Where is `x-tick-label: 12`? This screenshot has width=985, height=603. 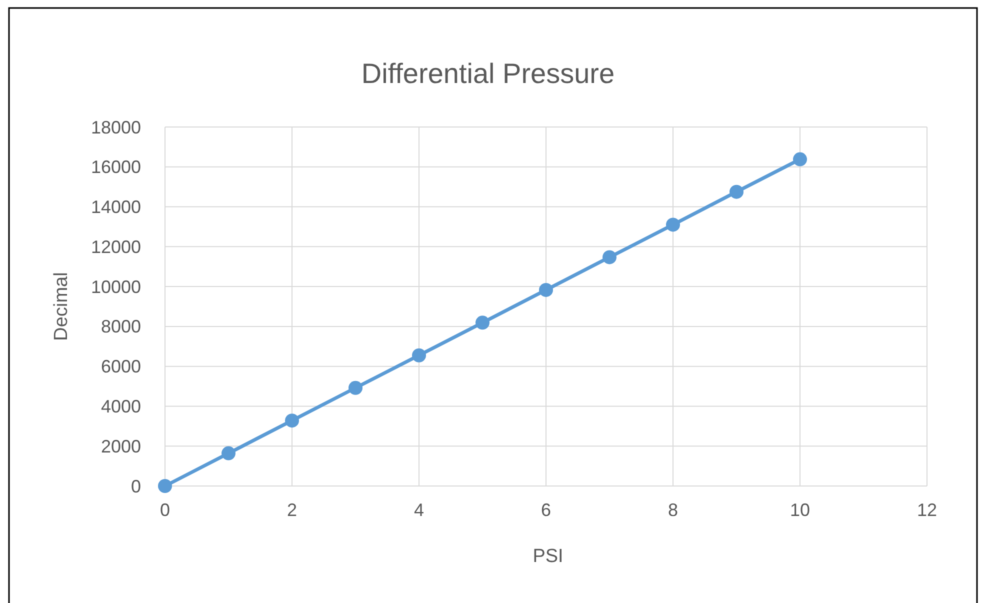
x-tick-label: 12 is located at coordinates (927, 510).